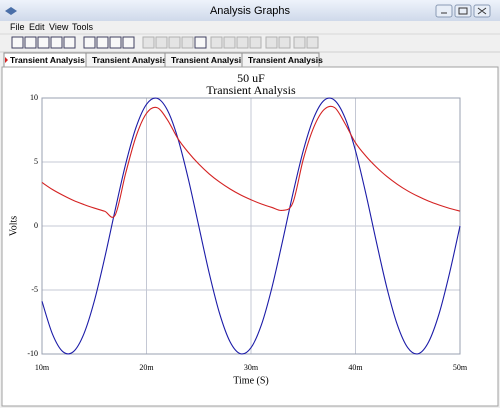 The width and height of the screenshot is (500, 408). I want to click on maximize-button, so click(463, 11).